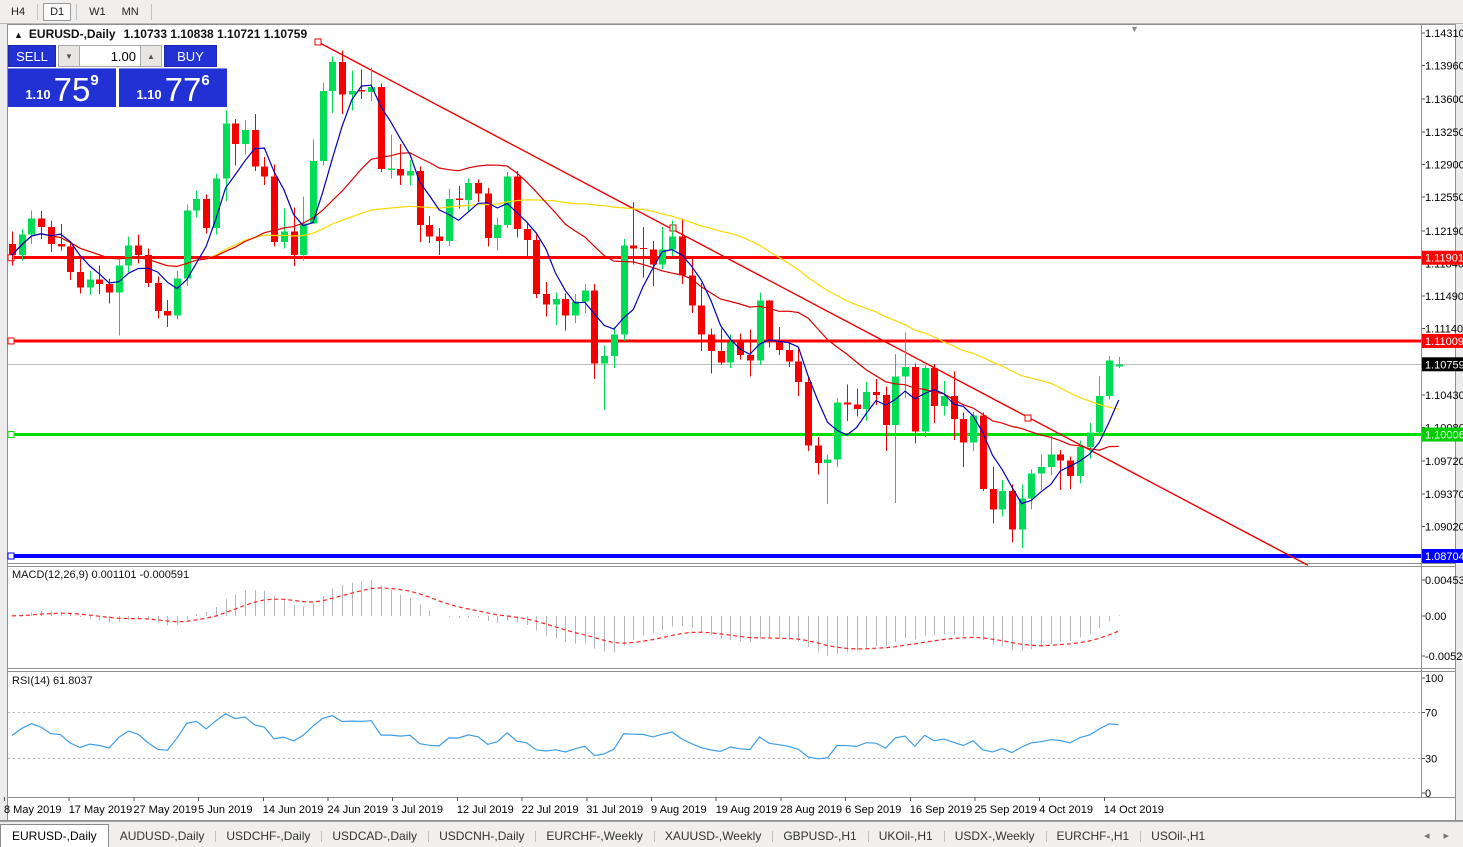 This screenshot has height=847, width=1463. Describe the element at coordinates (594, 836) in the screenshot. I see `chart-tab-eurchf-weekly: EURCHF-,Weekly` at that location.